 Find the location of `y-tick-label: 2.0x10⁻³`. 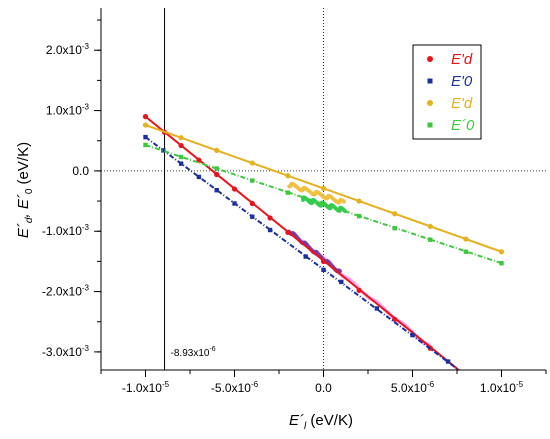

y-tick-label: 2.0x10⁻³ is located at coordinates (68, 49).